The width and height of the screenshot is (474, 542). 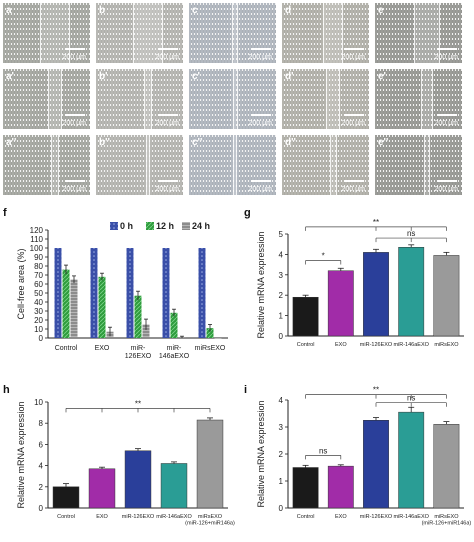 I want to click on micrograph-tile: d' 200 μm, so click(x=325, y=99).